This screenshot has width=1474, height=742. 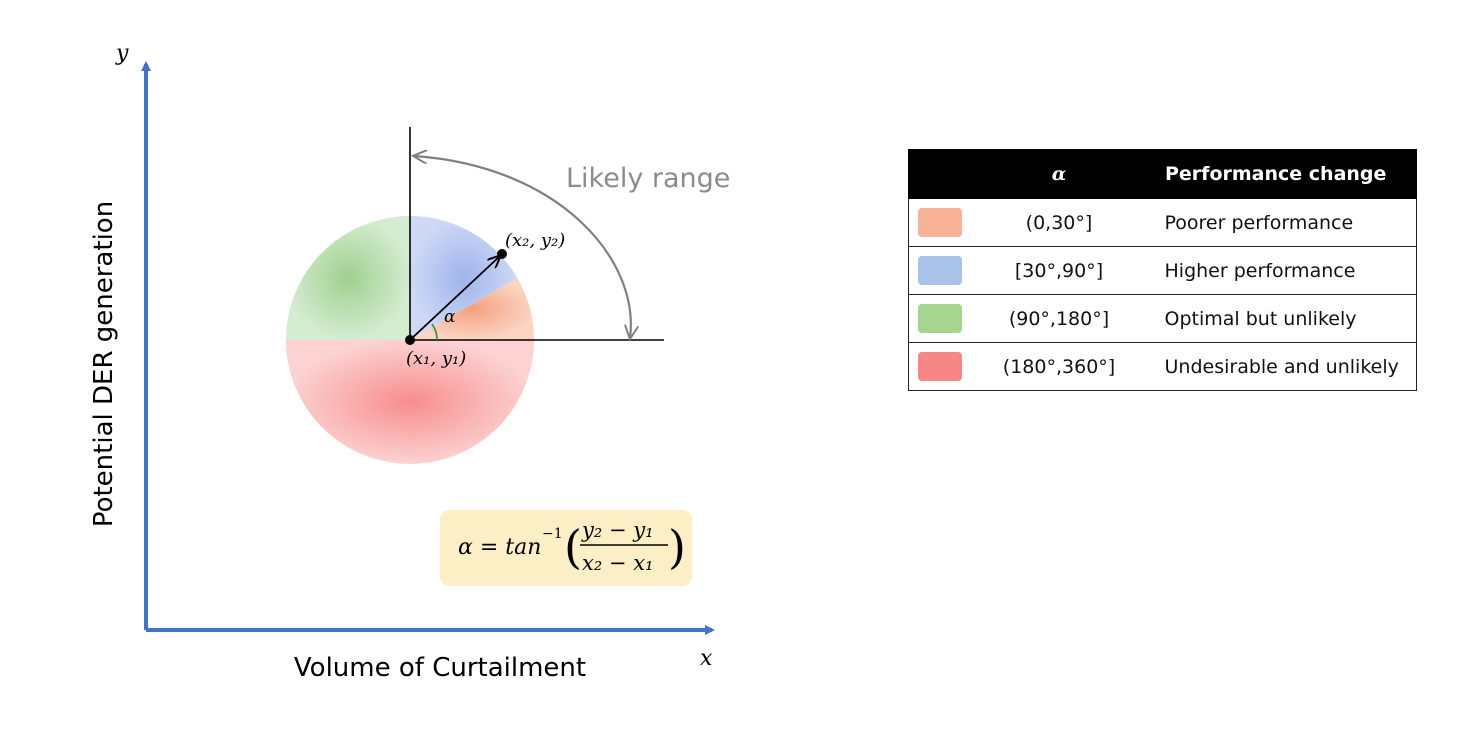 I want to click on legend-header-row: α Performance change, so click(x=1162, y=174).